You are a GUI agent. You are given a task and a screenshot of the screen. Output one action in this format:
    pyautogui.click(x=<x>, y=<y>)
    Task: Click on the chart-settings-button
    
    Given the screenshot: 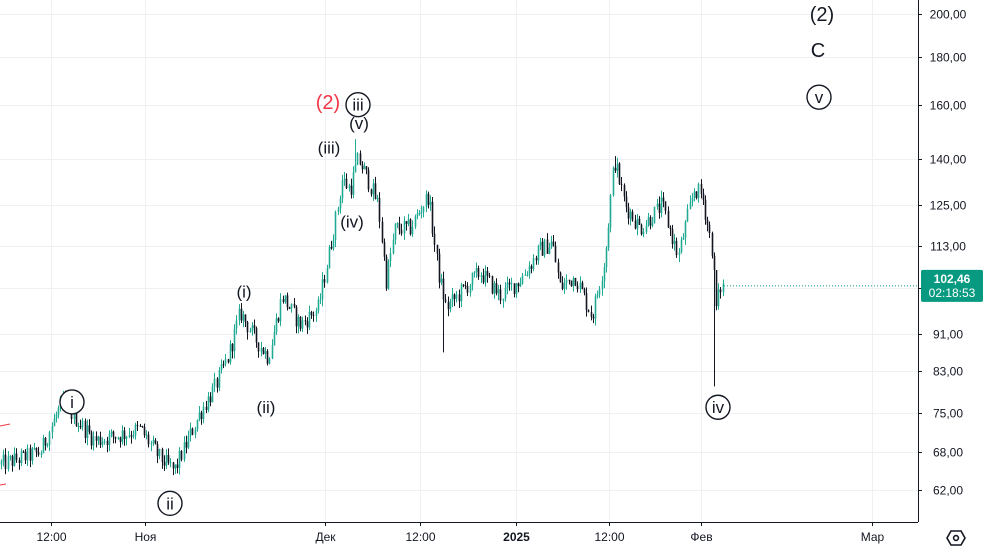 What is the action you would take?
    pyautogui.click(x=956, y=538)
    